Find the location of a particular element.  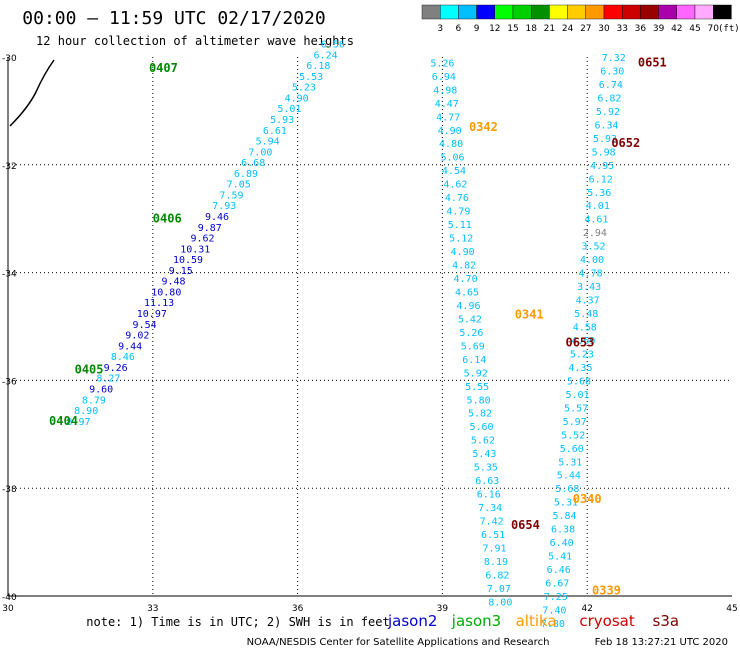

wave-height-label: 6.12 is located at coordinates (601, 179).